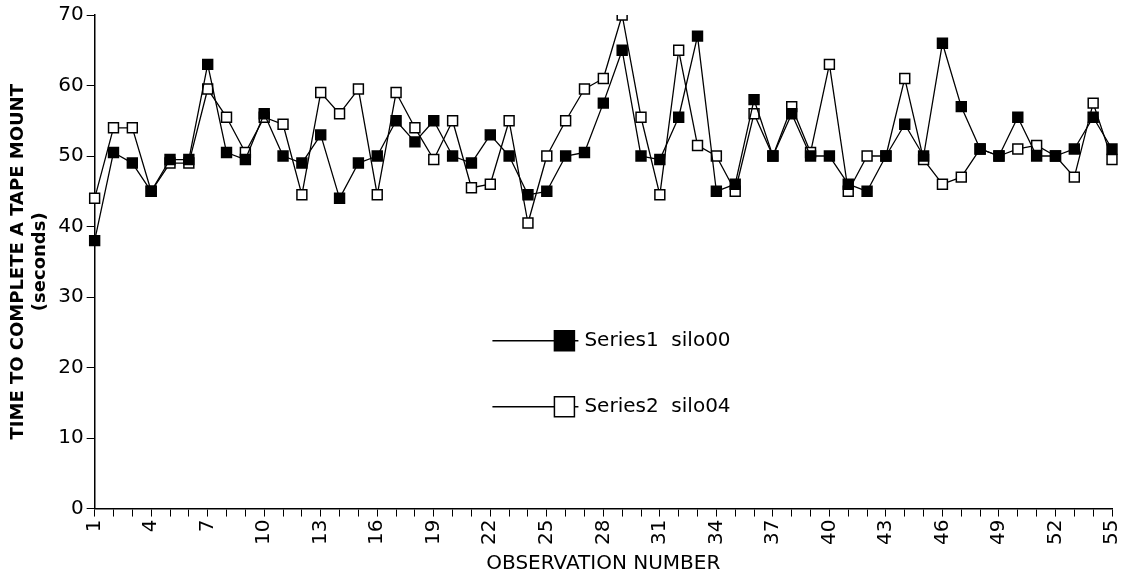  Describe the element at coordinates (601, 532) in the screenshot. I see `x-tick-label: 28` at that location.